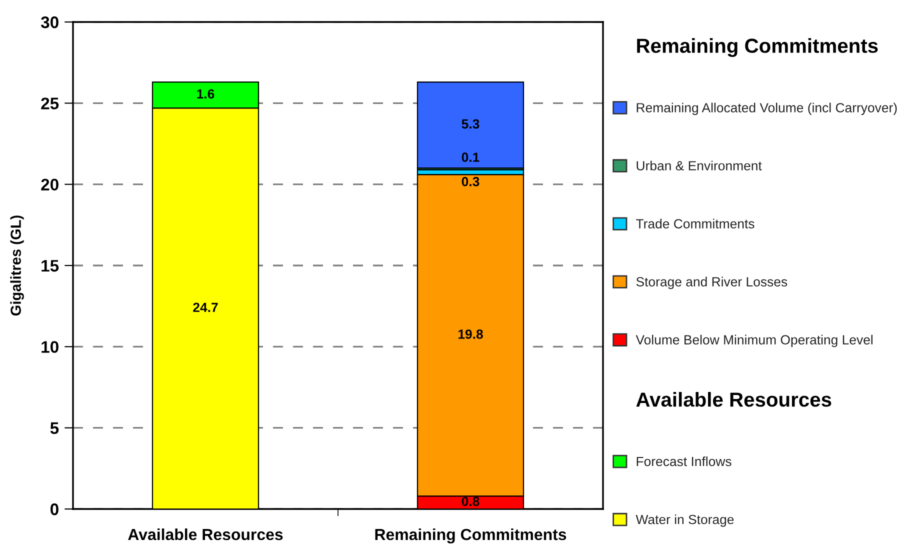 The image size is (921, 547). What do you see at coordinates (471, 501) in the screenshot?
I see `data-label: 0.8` at bounding box center [471, 501].